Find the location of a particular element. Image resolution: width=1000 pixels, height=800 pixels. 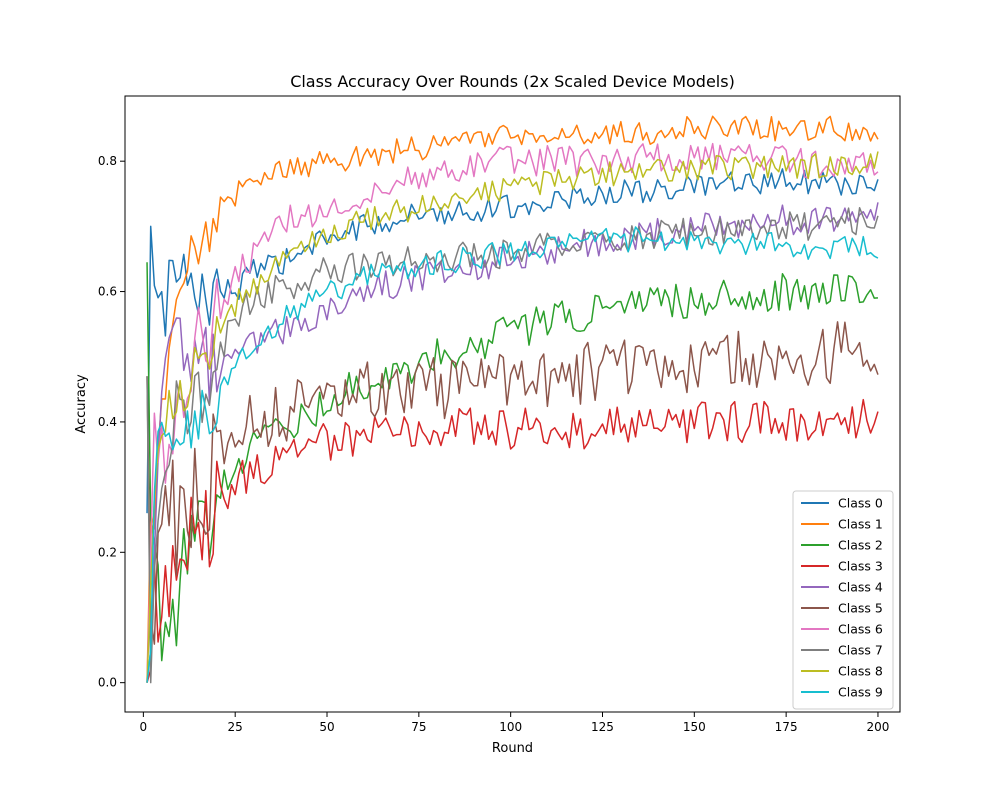

legend-label: Class 9 is located at coordinates (860, 692).